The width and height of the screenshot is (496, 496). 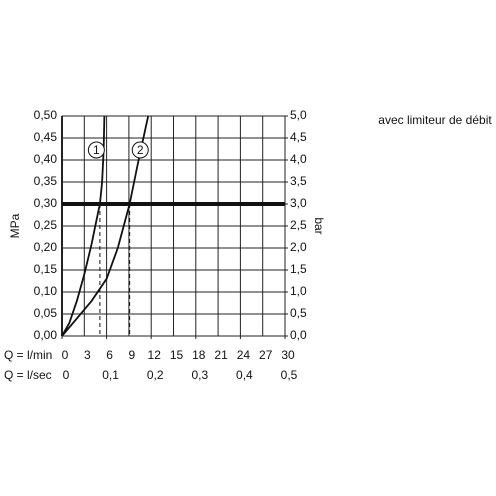 I want to click on y2-tick-label: 4,5, so click(x=298, y=137).